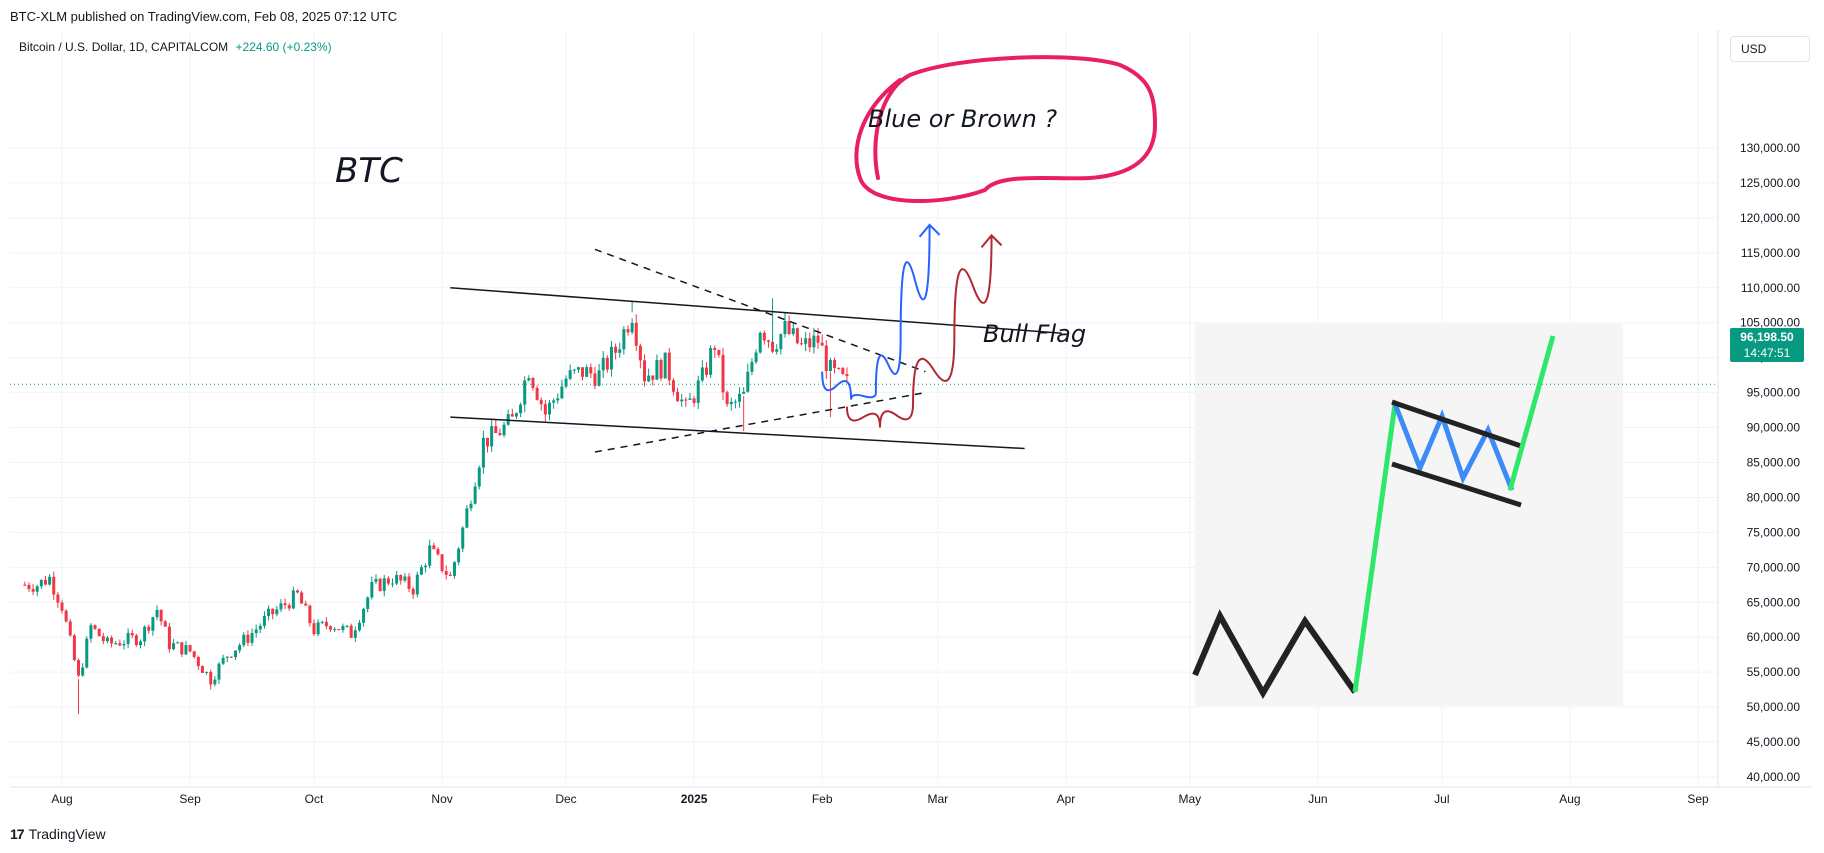 This screenshot has width=1824, height=853. Describe the element at coordinates (962, 119) in the screenshot. I see `question-annotation: Blue or Brown ?` at that location.